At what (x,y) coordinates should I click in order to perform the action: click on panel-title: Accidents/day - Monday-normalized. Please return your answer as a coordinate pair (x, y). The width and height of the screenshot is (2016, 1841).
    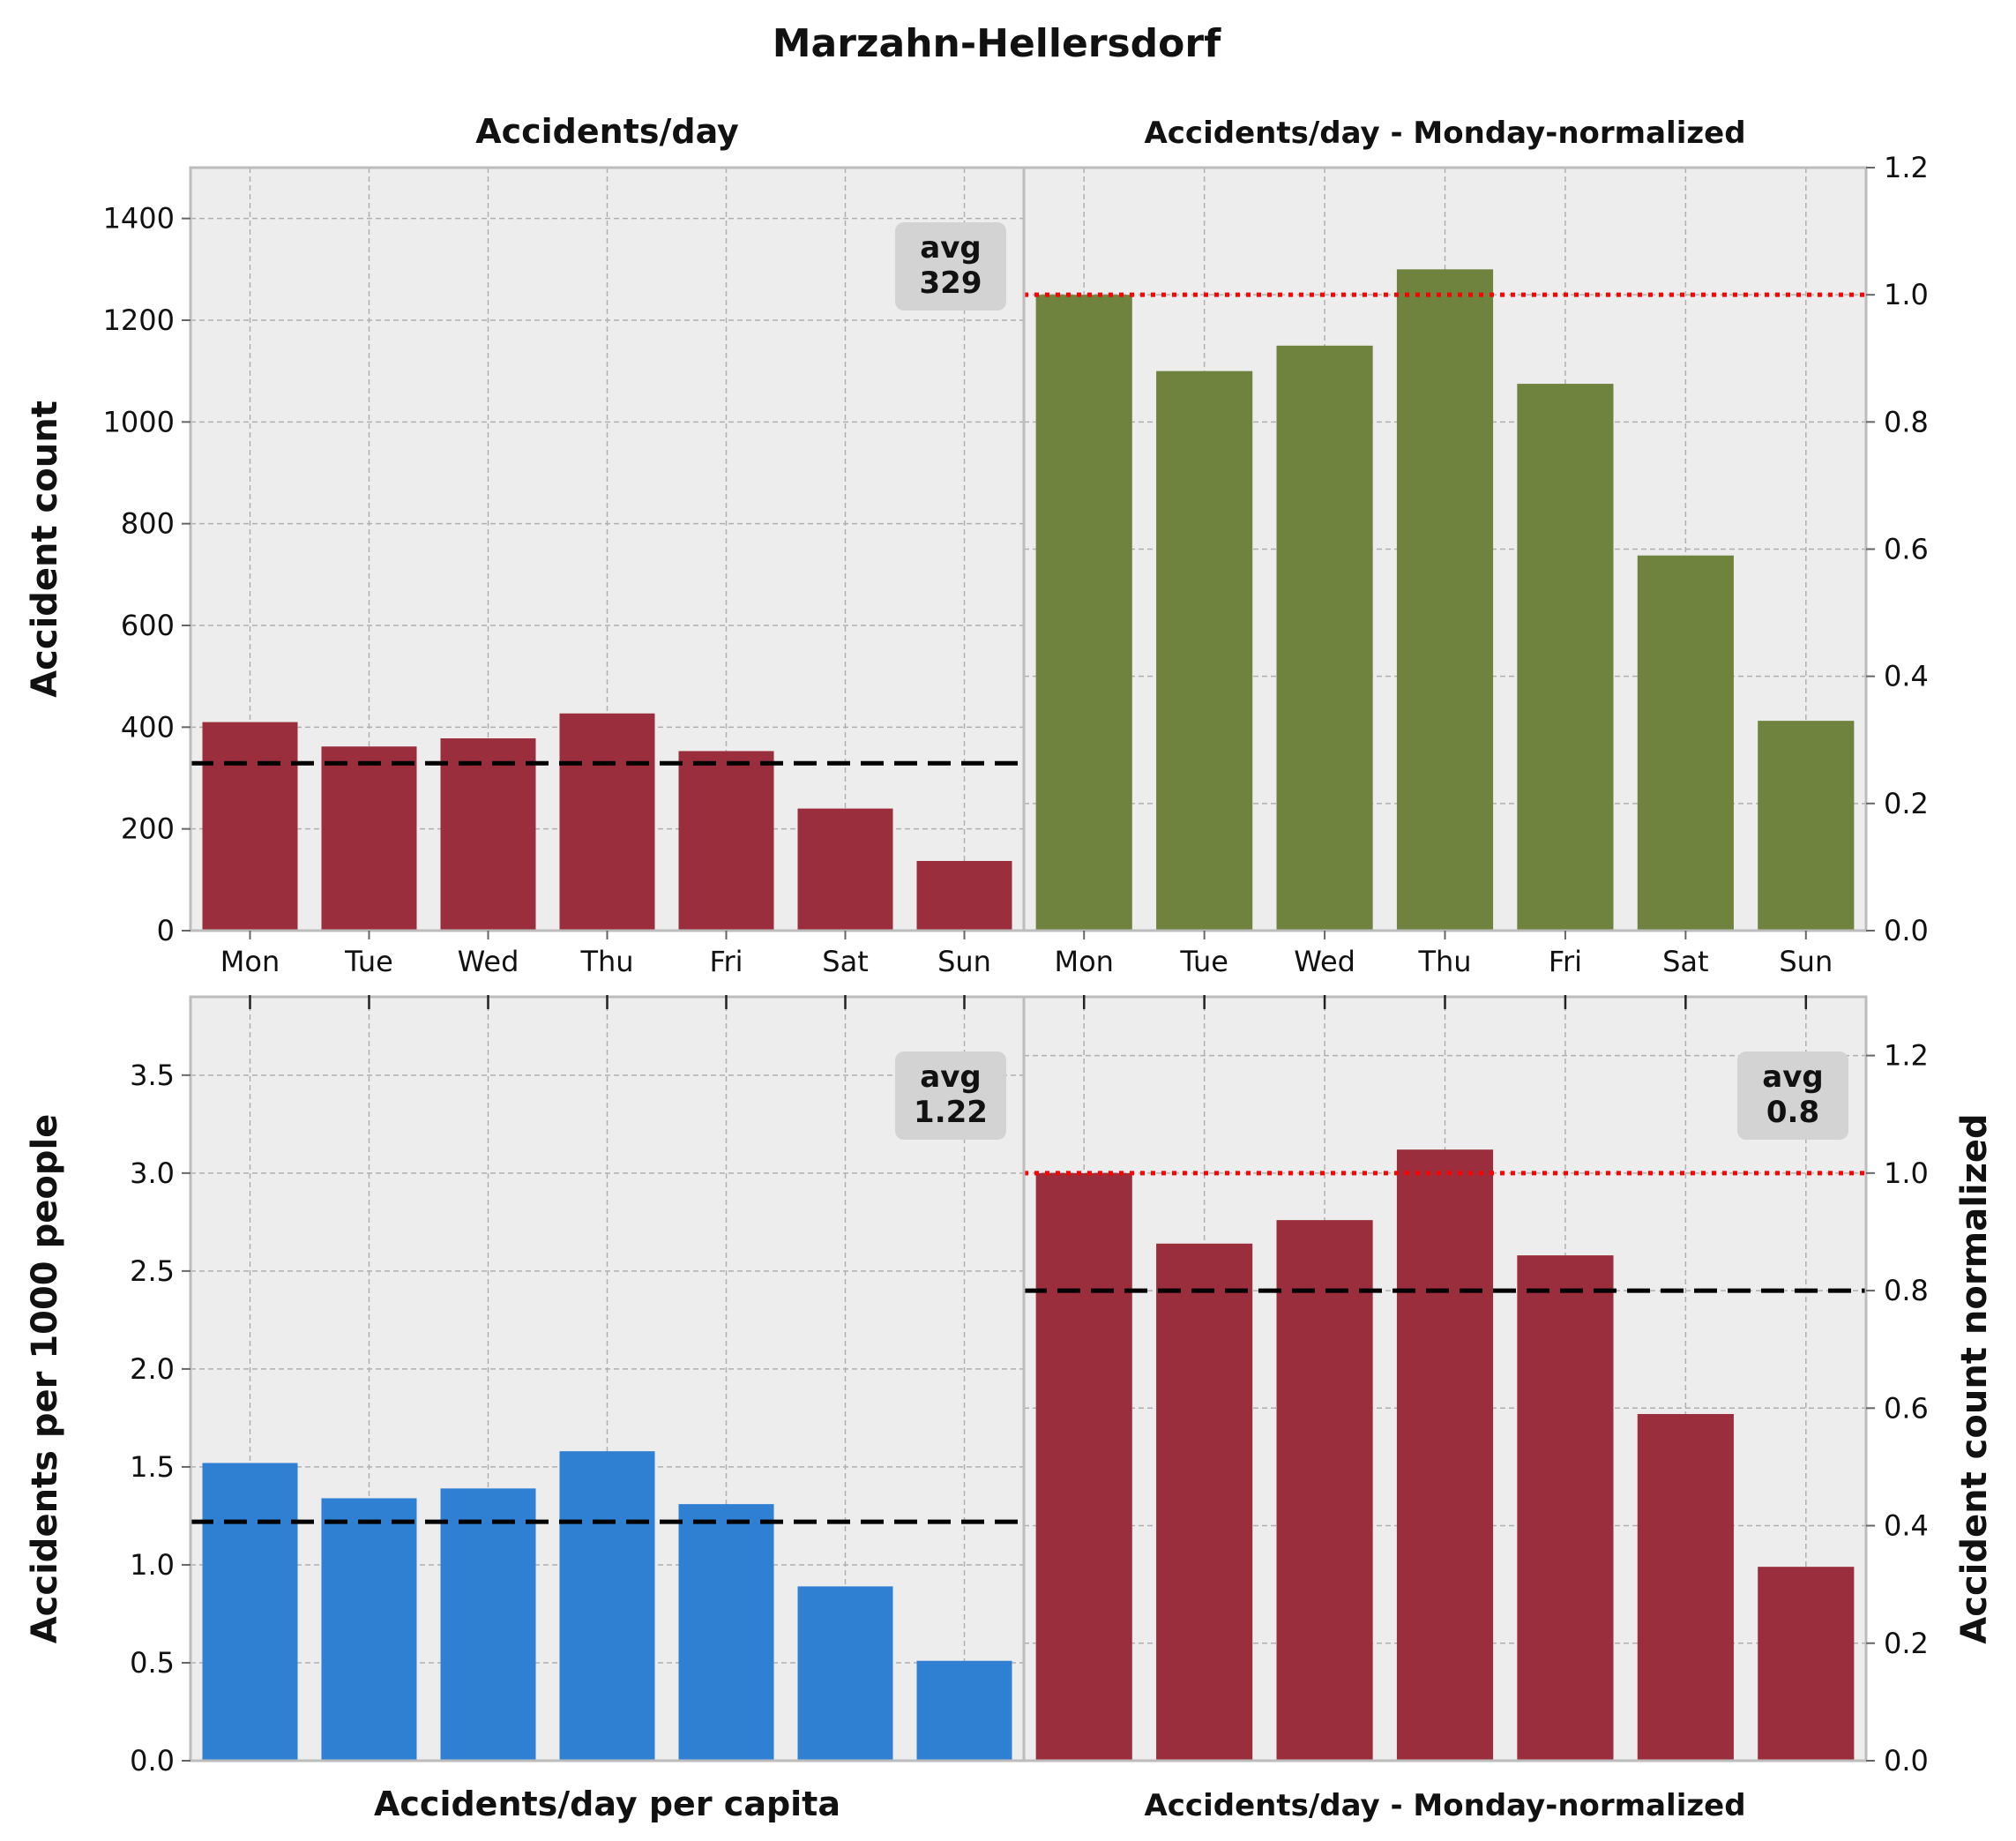
    Looking at the image, I should click on (1444, 133).